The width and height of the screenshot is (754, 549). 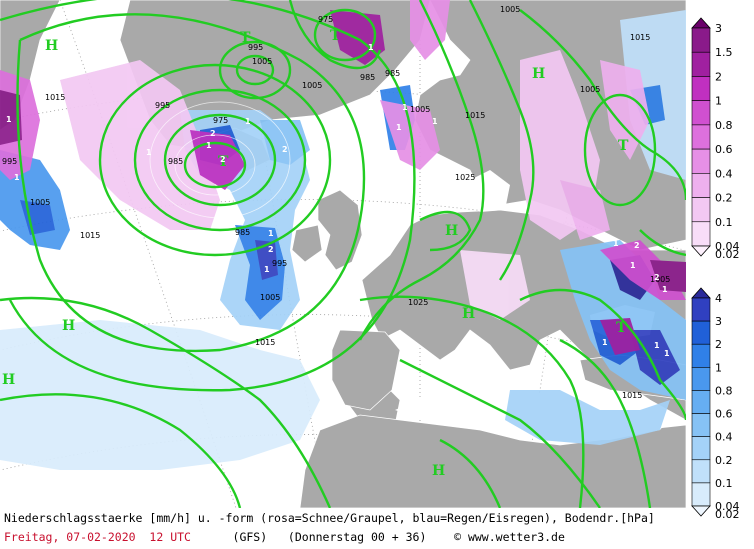 I want to click on snow-poland, so click(x=585, y=210).